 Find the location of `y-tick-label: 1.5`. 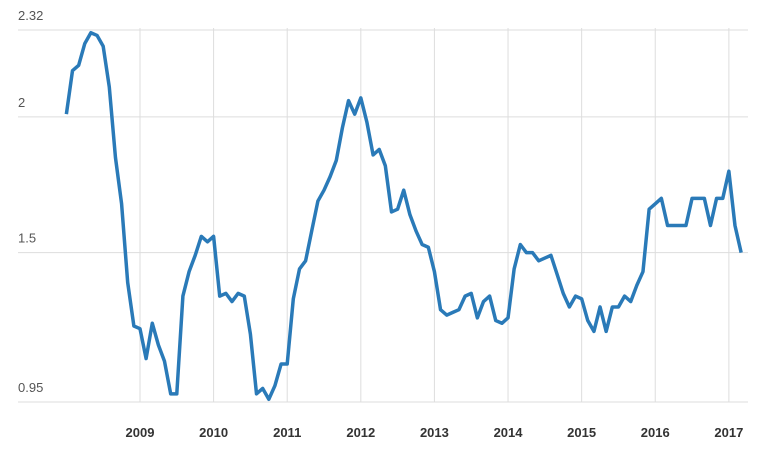

y-tick-label: 1.5 is located at coordinates (27, 238).